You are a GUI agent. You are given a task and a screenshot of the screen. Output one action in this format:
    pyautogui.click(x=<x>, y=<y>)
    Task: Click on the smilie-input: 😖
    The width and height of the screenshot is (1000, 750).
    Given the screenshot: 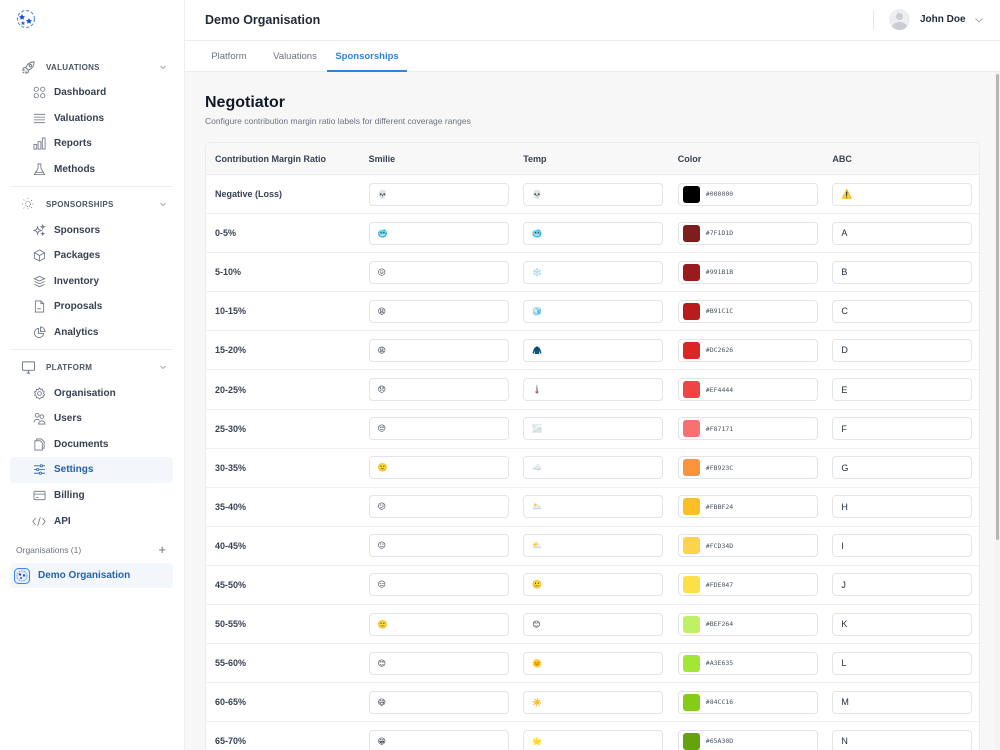 What is the action you would take?
    pyautogui.click(x=438, y=272)
    